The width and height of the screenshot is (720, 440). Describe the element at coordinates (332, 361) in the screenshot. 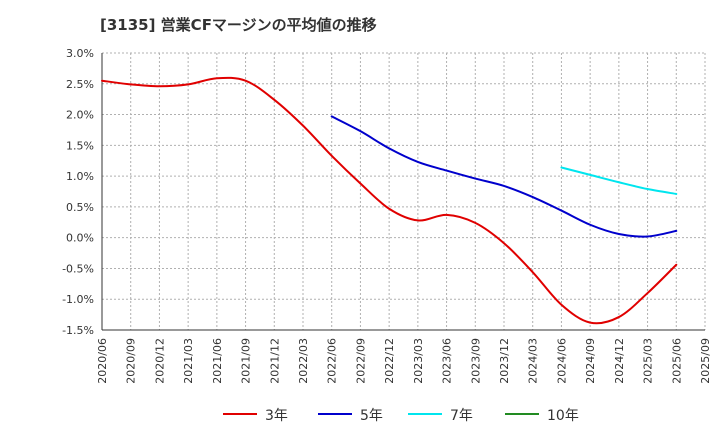

I see `x-tick-label: 2022/06` at that location.